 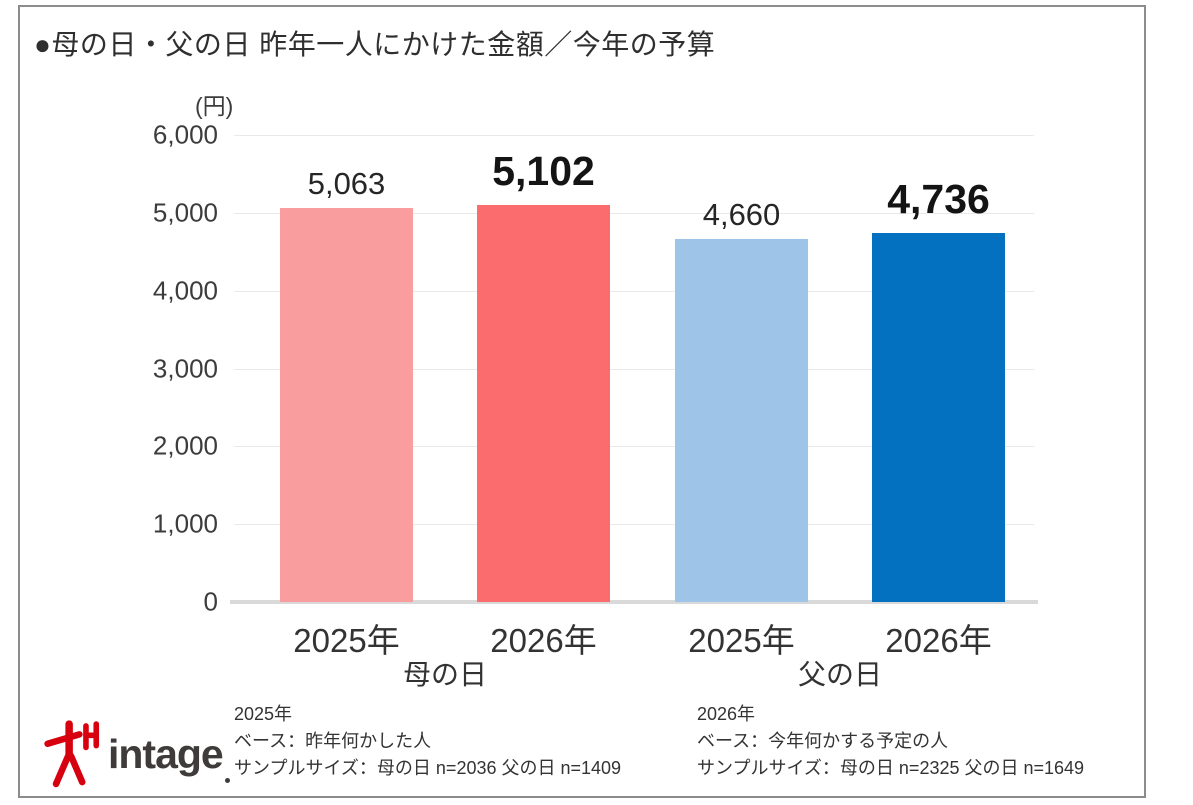 What do you see at coordinates (346, 404) in the screenshot?
I see `bar-母の日-2025年` at bounding box center [346, 404].